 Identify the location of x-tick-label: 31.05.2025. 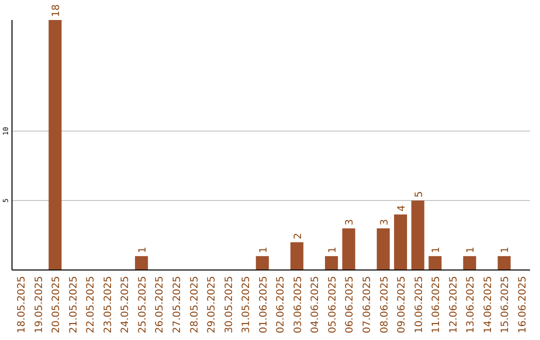
(246, 305).